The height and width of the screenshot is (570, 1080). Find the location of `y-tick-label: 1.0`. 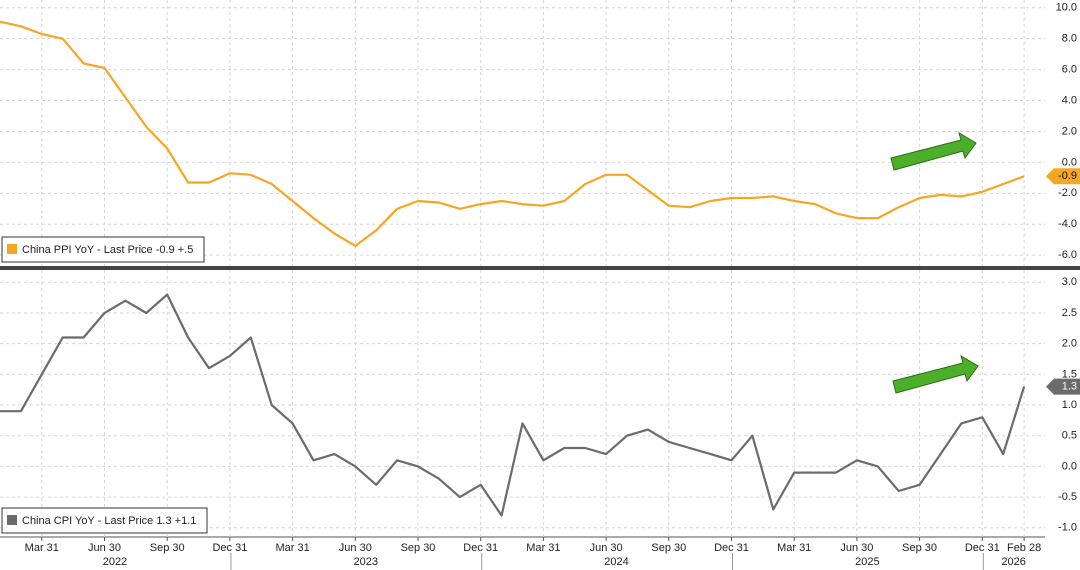

y-tick-label: 1.0 is located at coordinates (1069, 405).